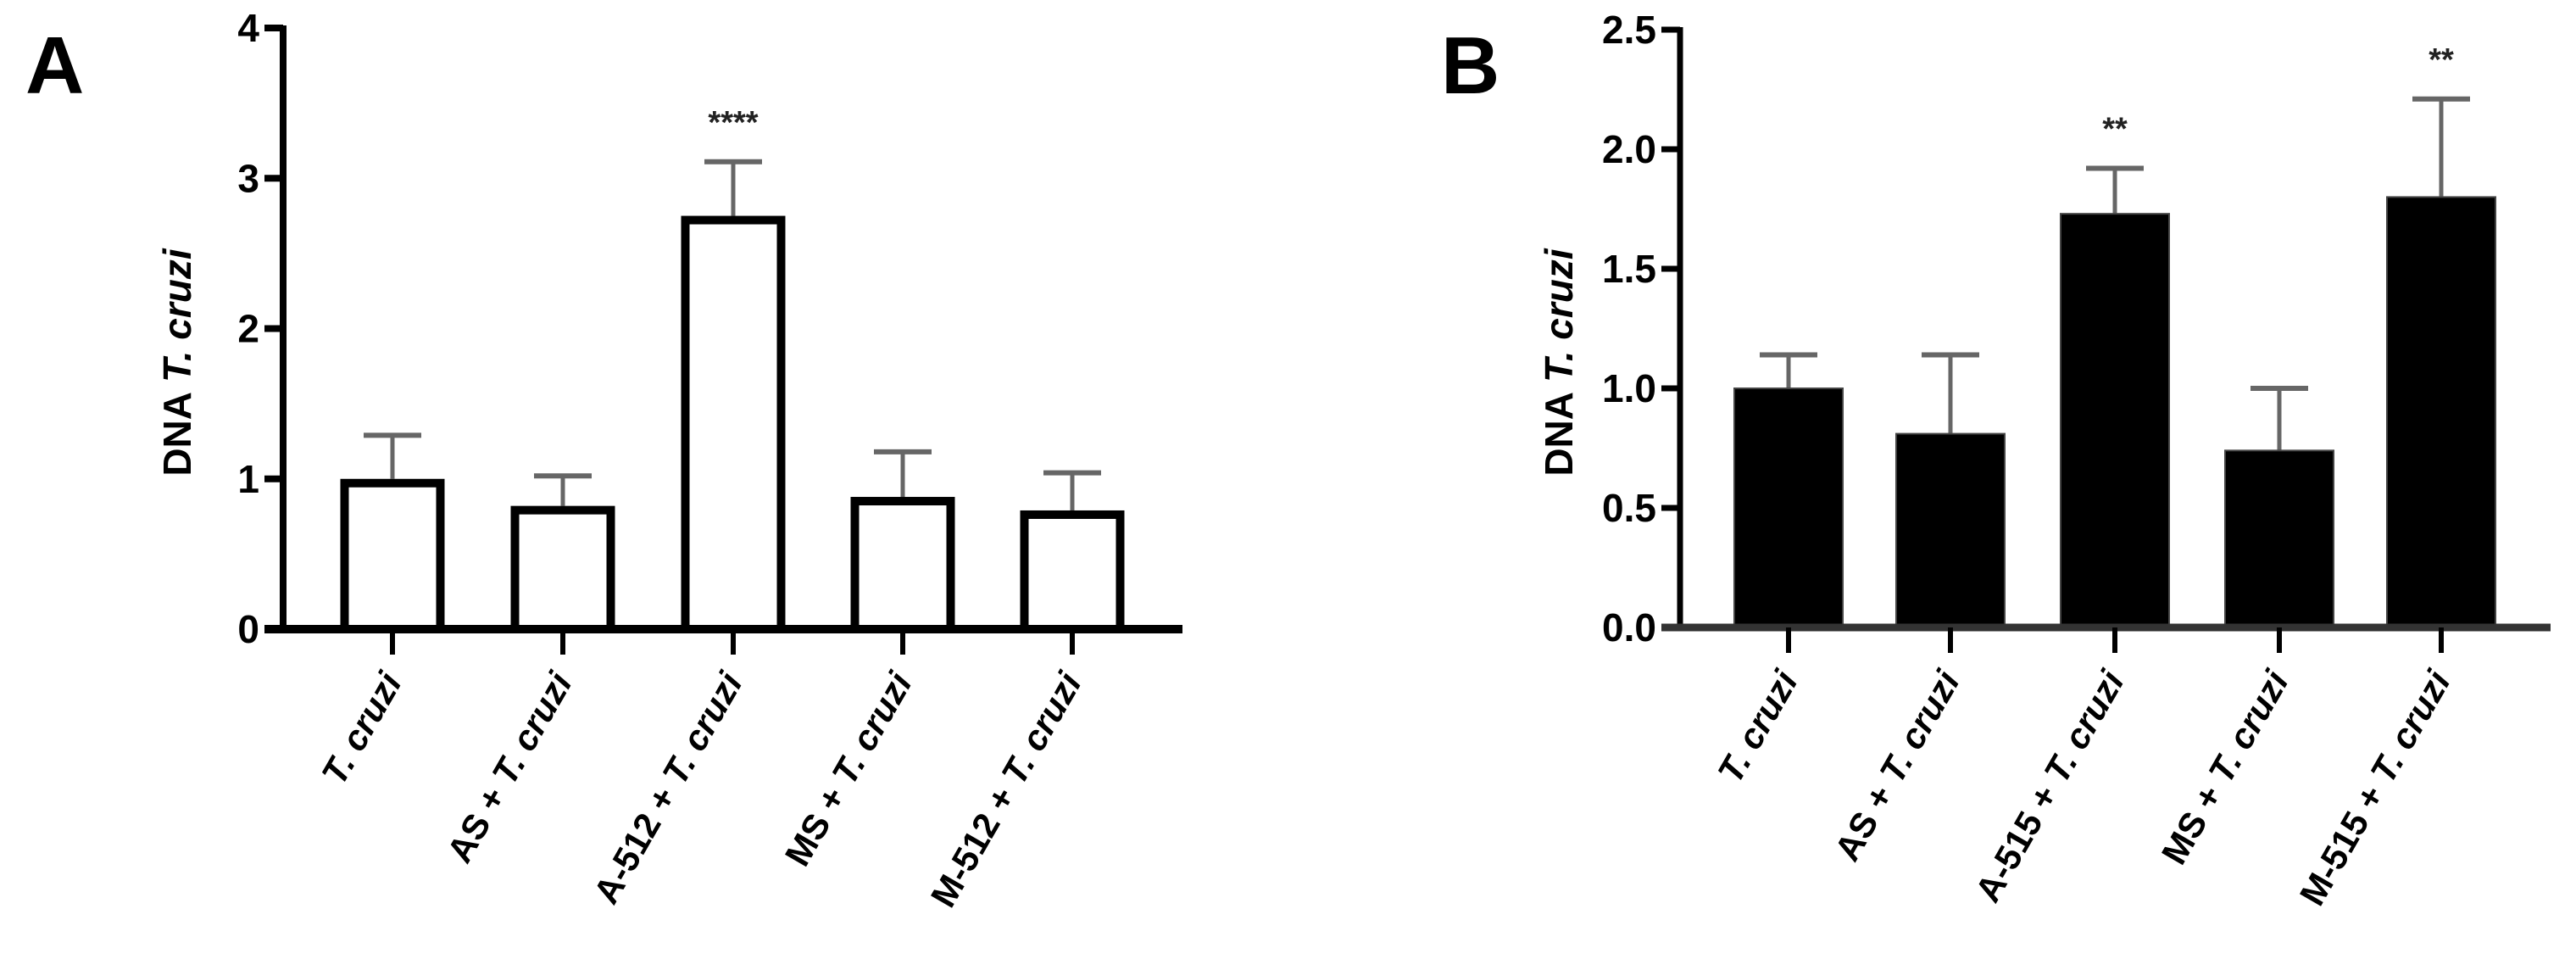  What do you see at coordinates (2049, 786) in the screenshot?
I see `x-category-label: A-515 + T. cruzi` at bounding box center [2049, 786].